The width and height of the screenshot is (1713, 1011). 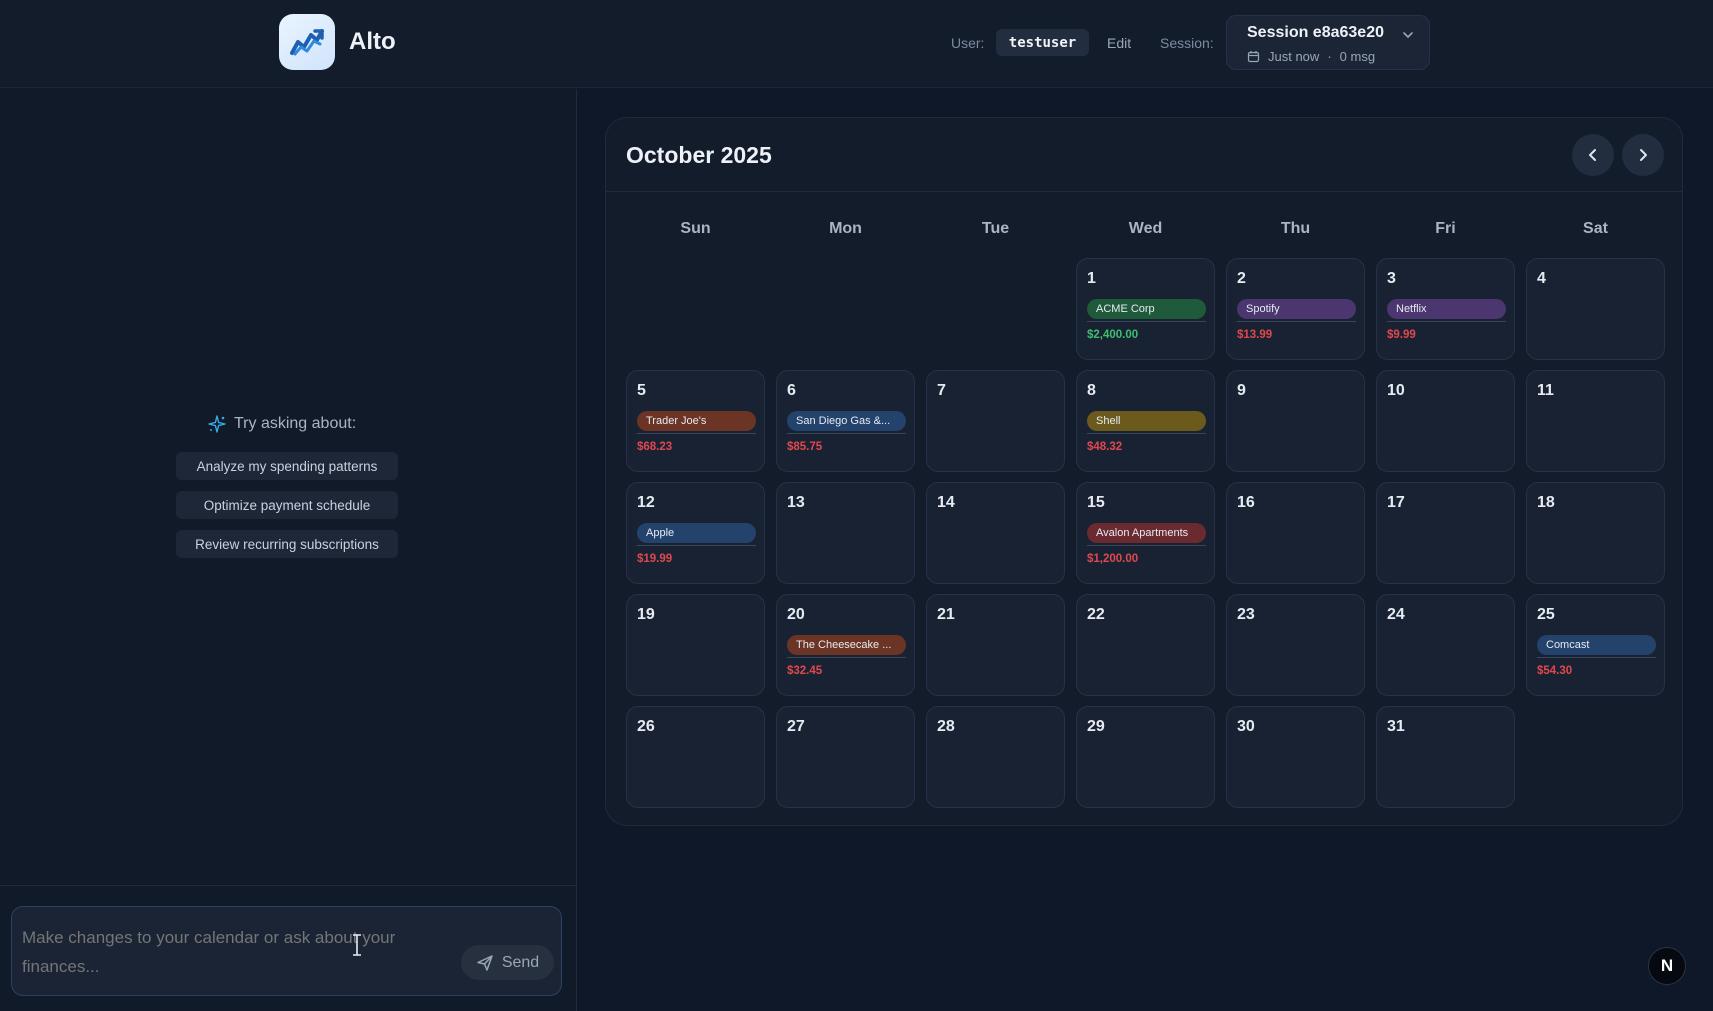 I want to click on suggestion-chip-payment: Optimize payment schedule, so click(x=287, y=505).